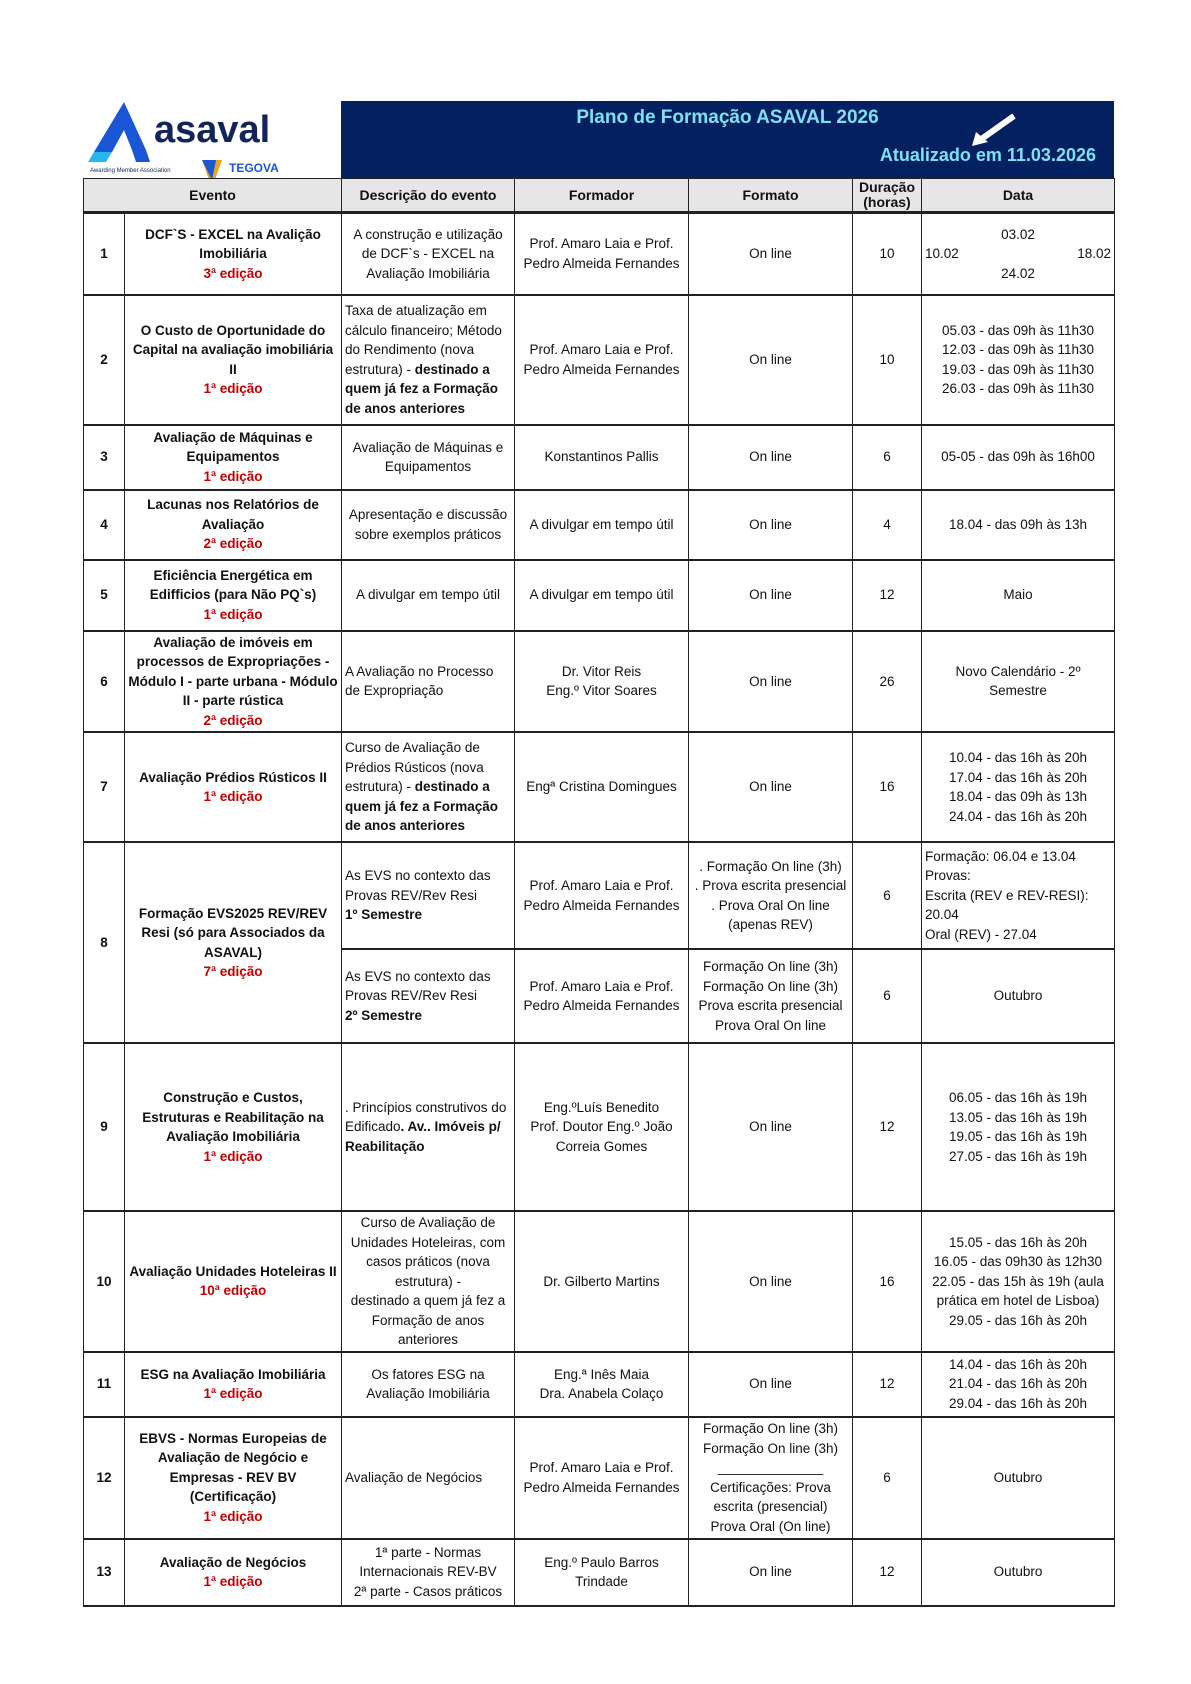  Describe the element at coordinates (727, 117) in the screenshot. I see `page-title: Plano de Formação ASAVAL 2026` at that location.